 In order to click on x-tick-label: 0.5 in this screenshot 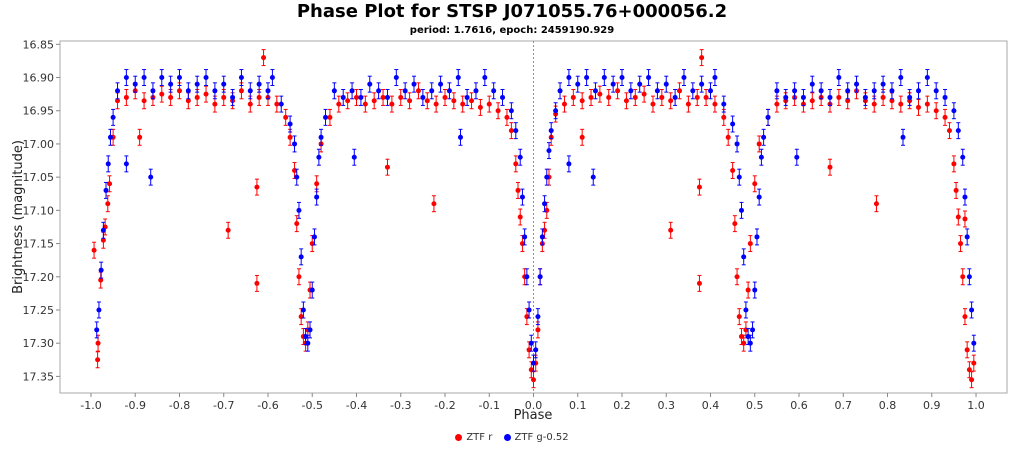, I will do `click(755, 405)`.